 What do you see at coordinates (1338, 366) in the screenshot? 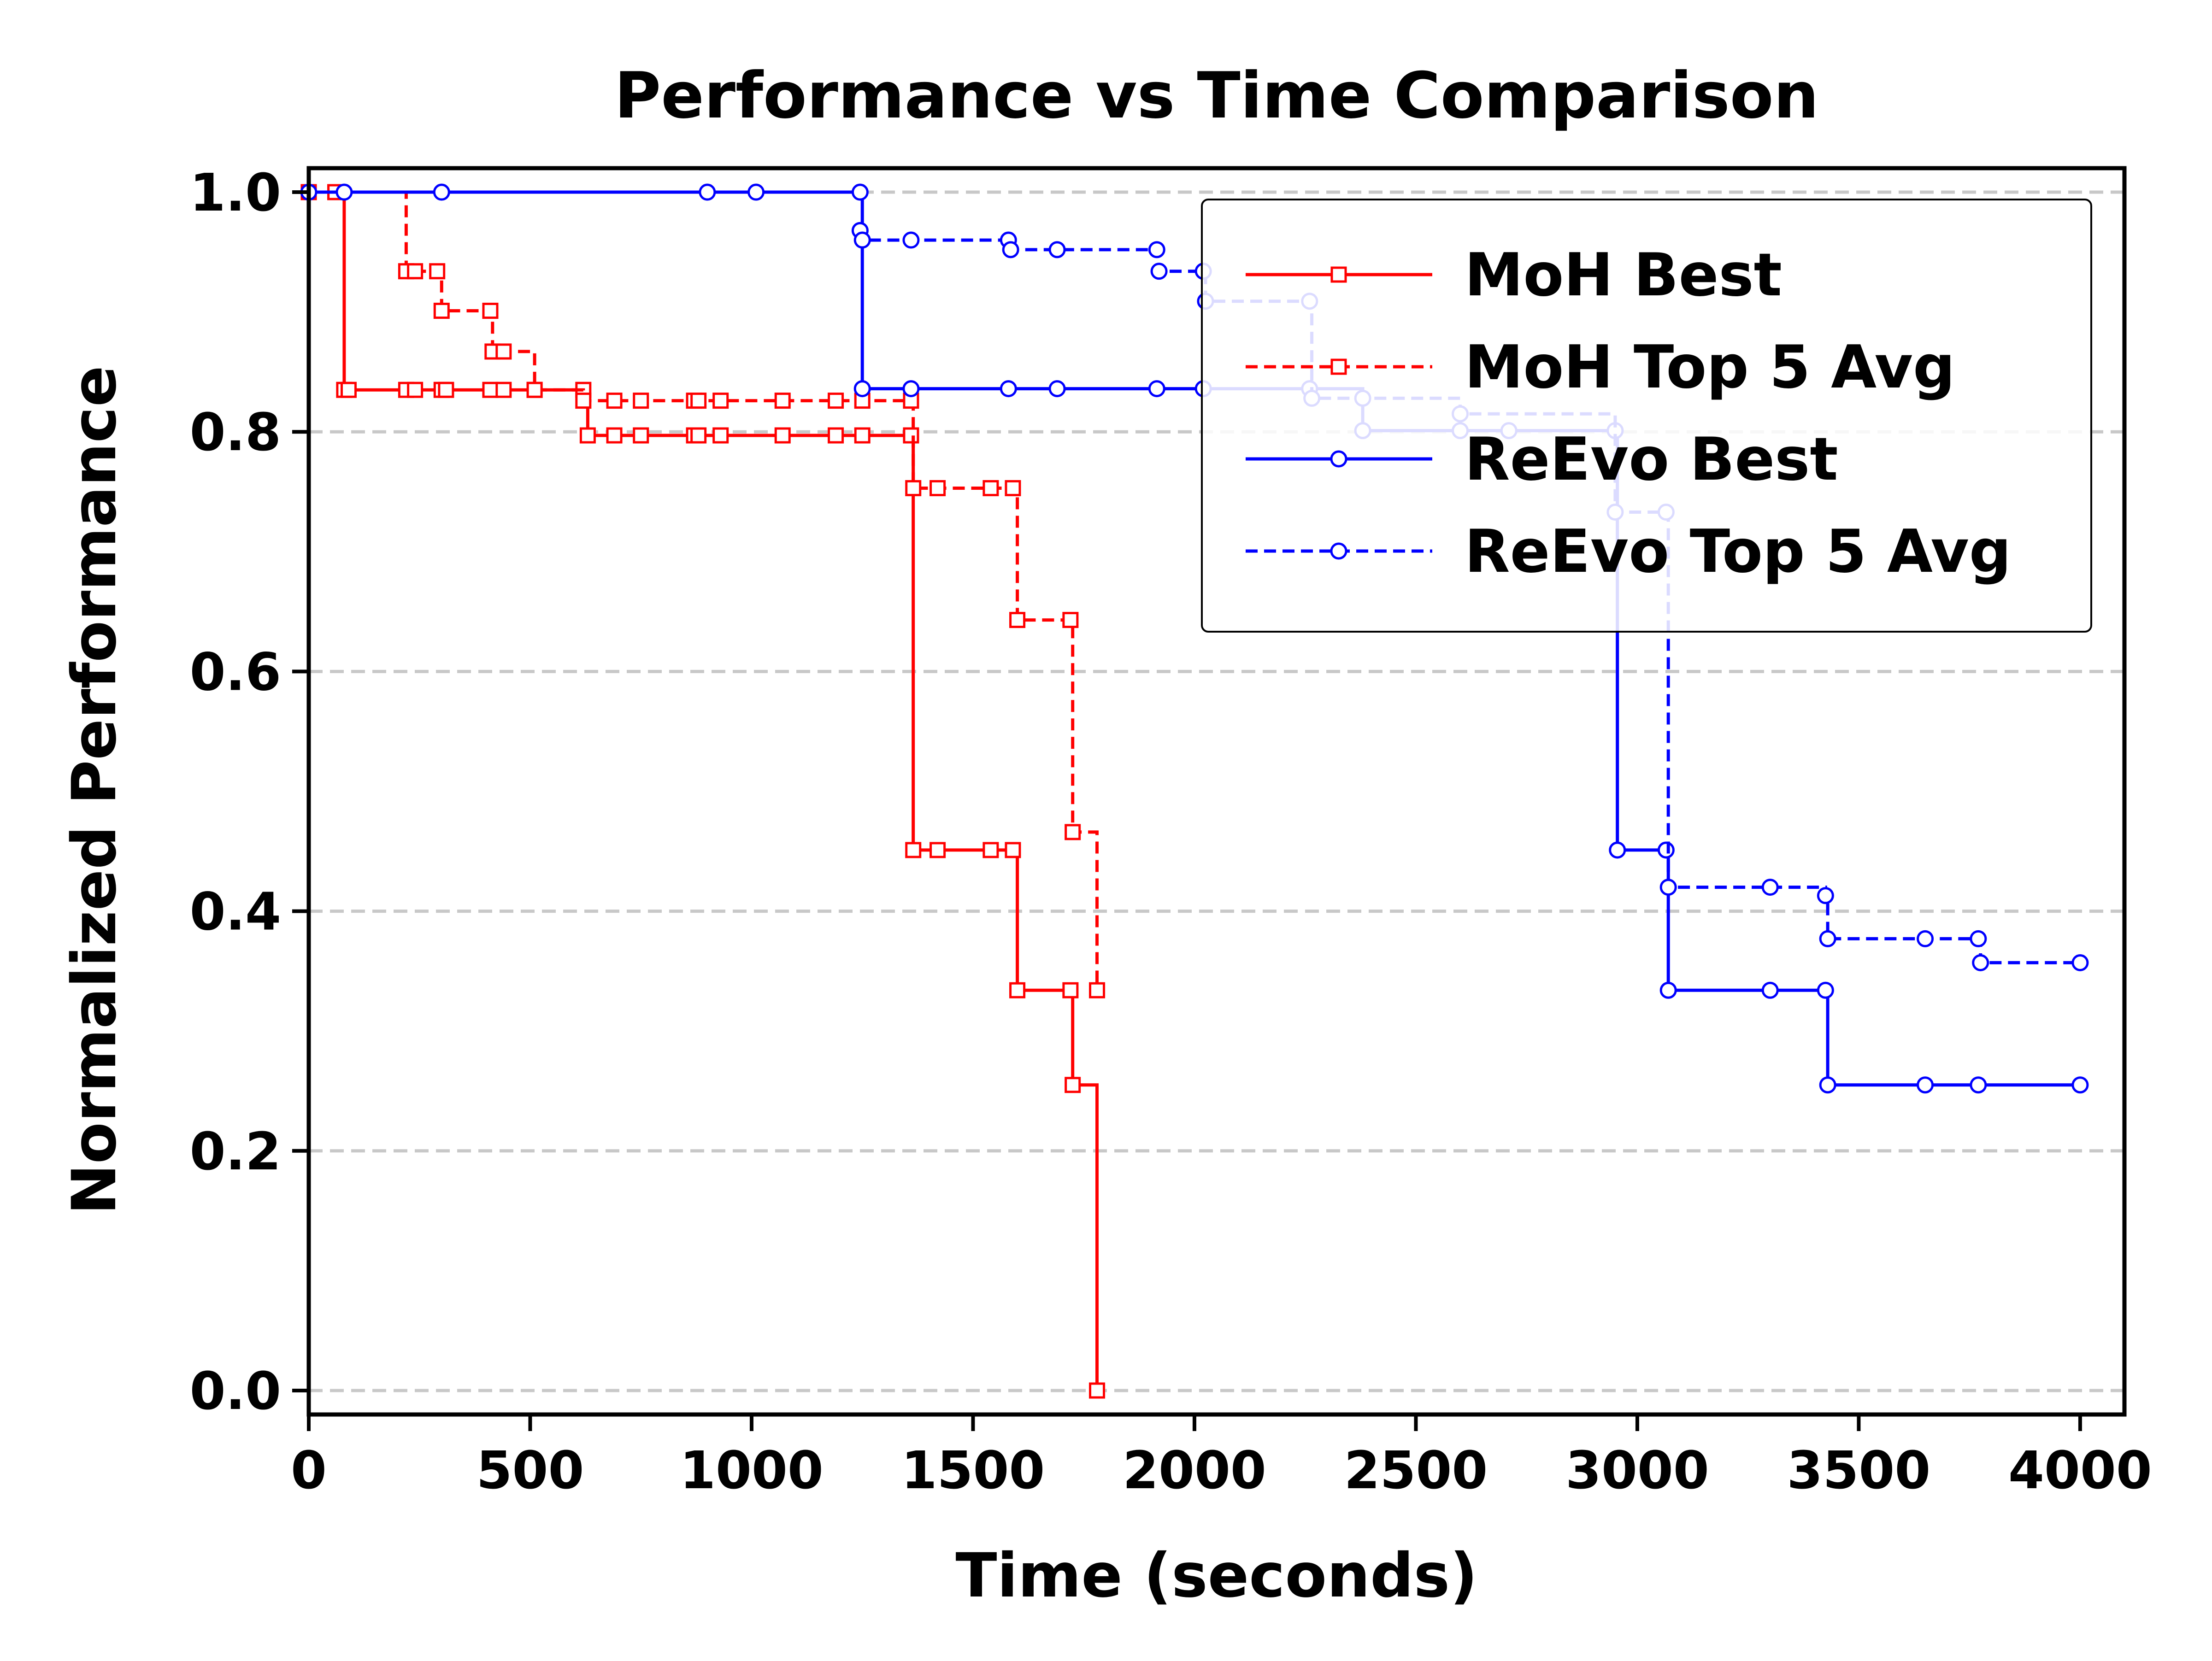
I see `legend-marker-moh-top-5-avg` at bounding box center [1338, 366].